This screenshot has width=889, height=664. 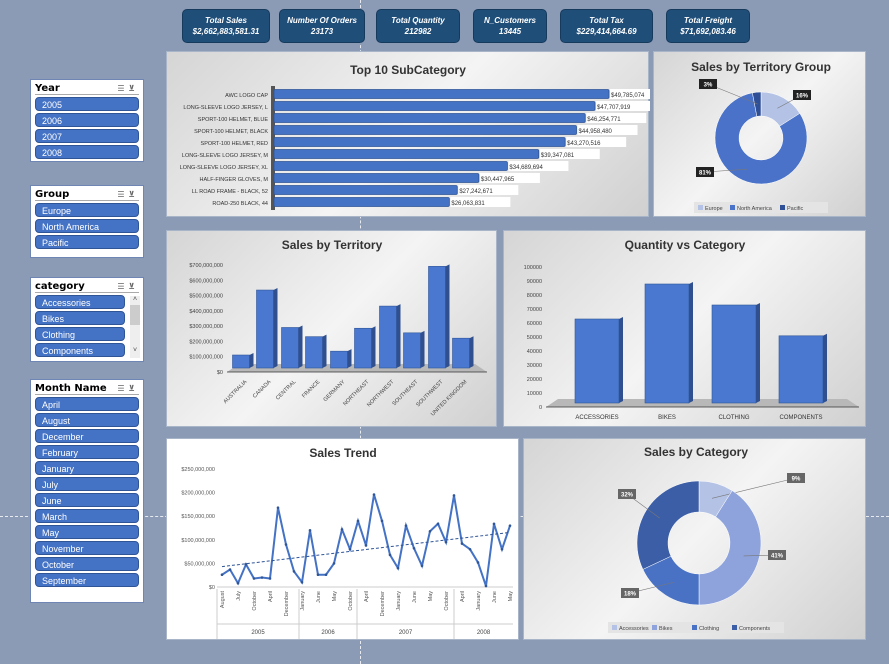 I want to click on slicer-scrollbar: ˄ ˅, so click(x=135, y=327).